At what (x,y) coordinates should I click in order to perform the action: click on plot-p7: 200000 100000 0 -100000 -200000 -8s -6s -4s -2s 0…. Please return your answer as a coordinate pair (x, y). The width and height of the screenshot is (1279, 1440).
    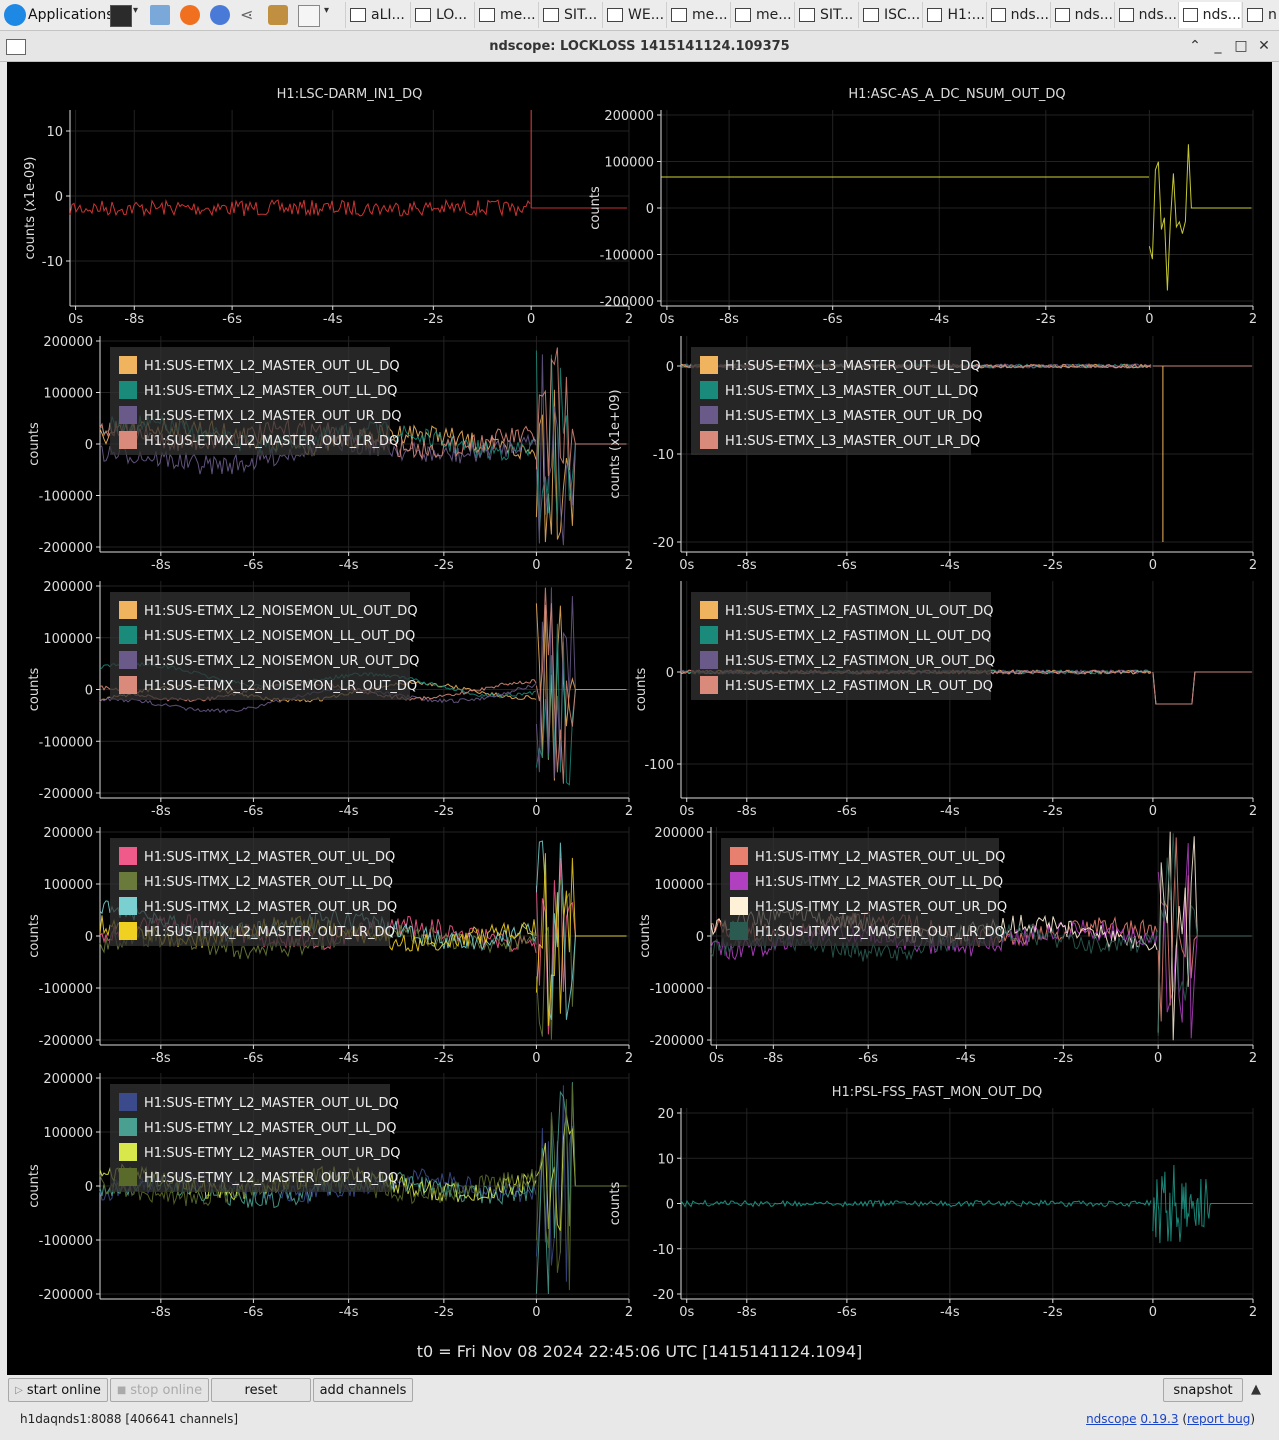
    Looking at the image, I should click on (330, 946).